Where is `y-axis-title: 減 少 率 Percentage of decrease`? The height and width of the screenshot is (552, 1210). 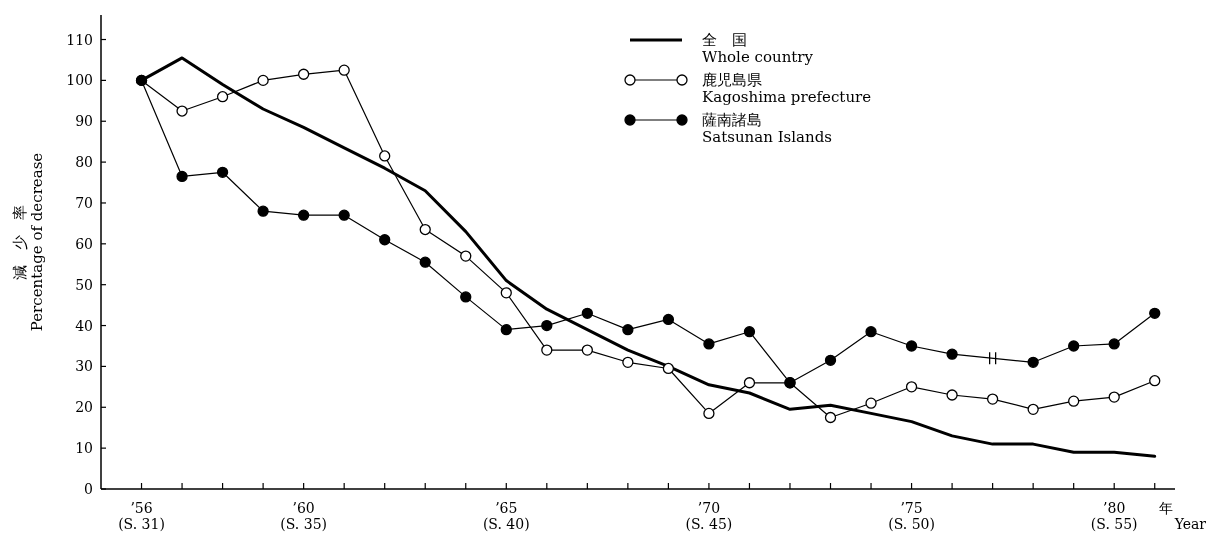 y-axis-title: 減 少 率 Percentage of decrease is located at coordinates (29, 242).